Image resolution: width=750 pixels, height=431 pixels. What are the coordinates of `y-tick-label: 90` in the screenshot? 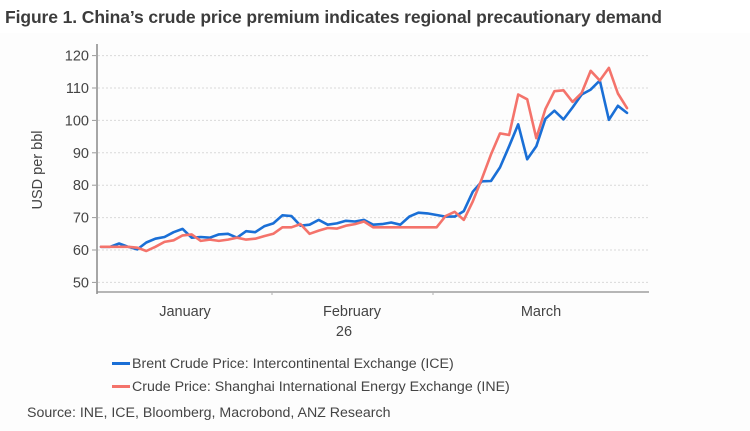 It's located at (81, 154).